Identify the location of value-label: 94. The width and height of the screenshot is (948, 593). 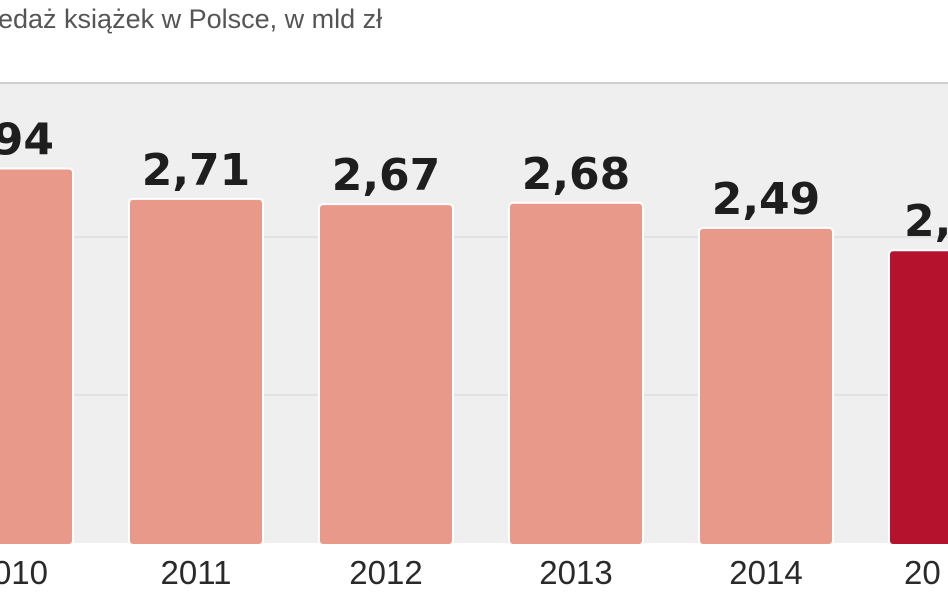
(27, 140).